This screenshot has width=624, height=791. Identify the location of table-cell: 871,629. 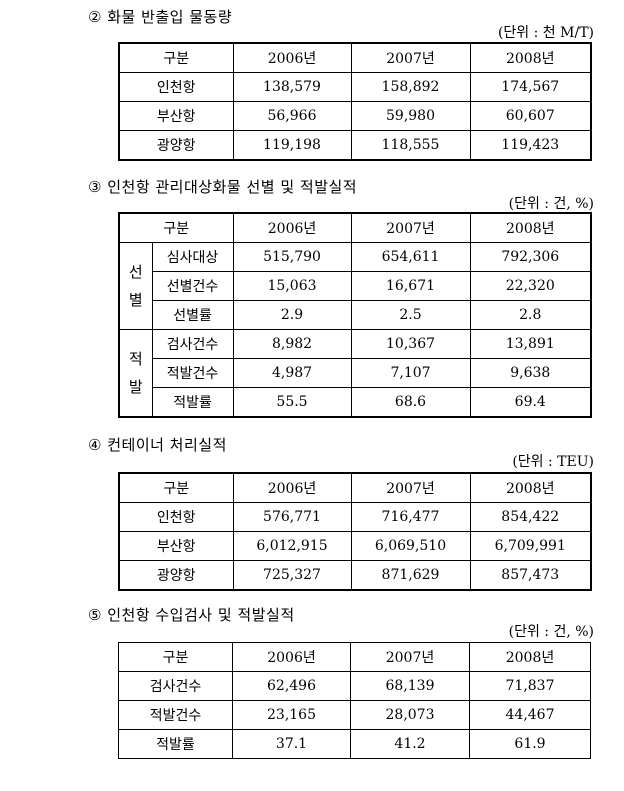
(410, 575).